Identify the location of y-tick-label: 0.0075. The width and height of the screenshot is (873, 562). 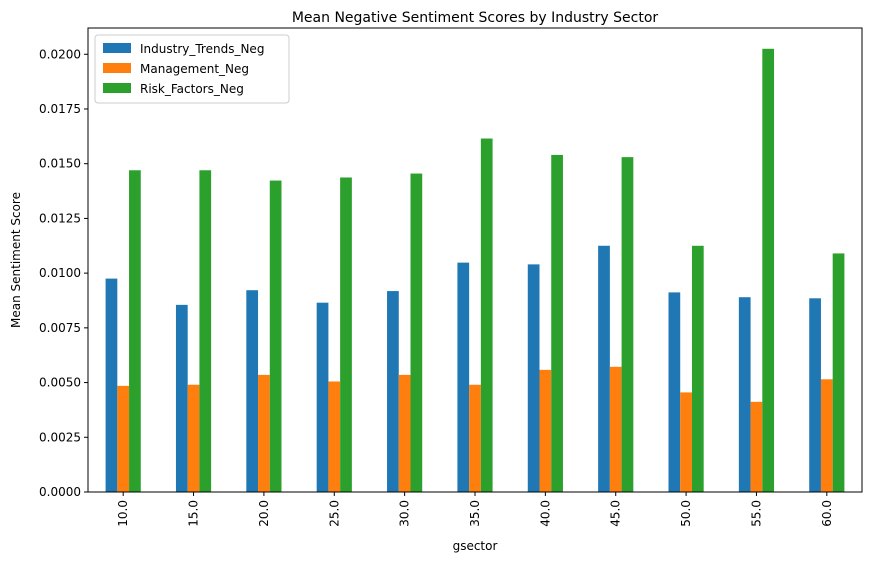
(60, 328).